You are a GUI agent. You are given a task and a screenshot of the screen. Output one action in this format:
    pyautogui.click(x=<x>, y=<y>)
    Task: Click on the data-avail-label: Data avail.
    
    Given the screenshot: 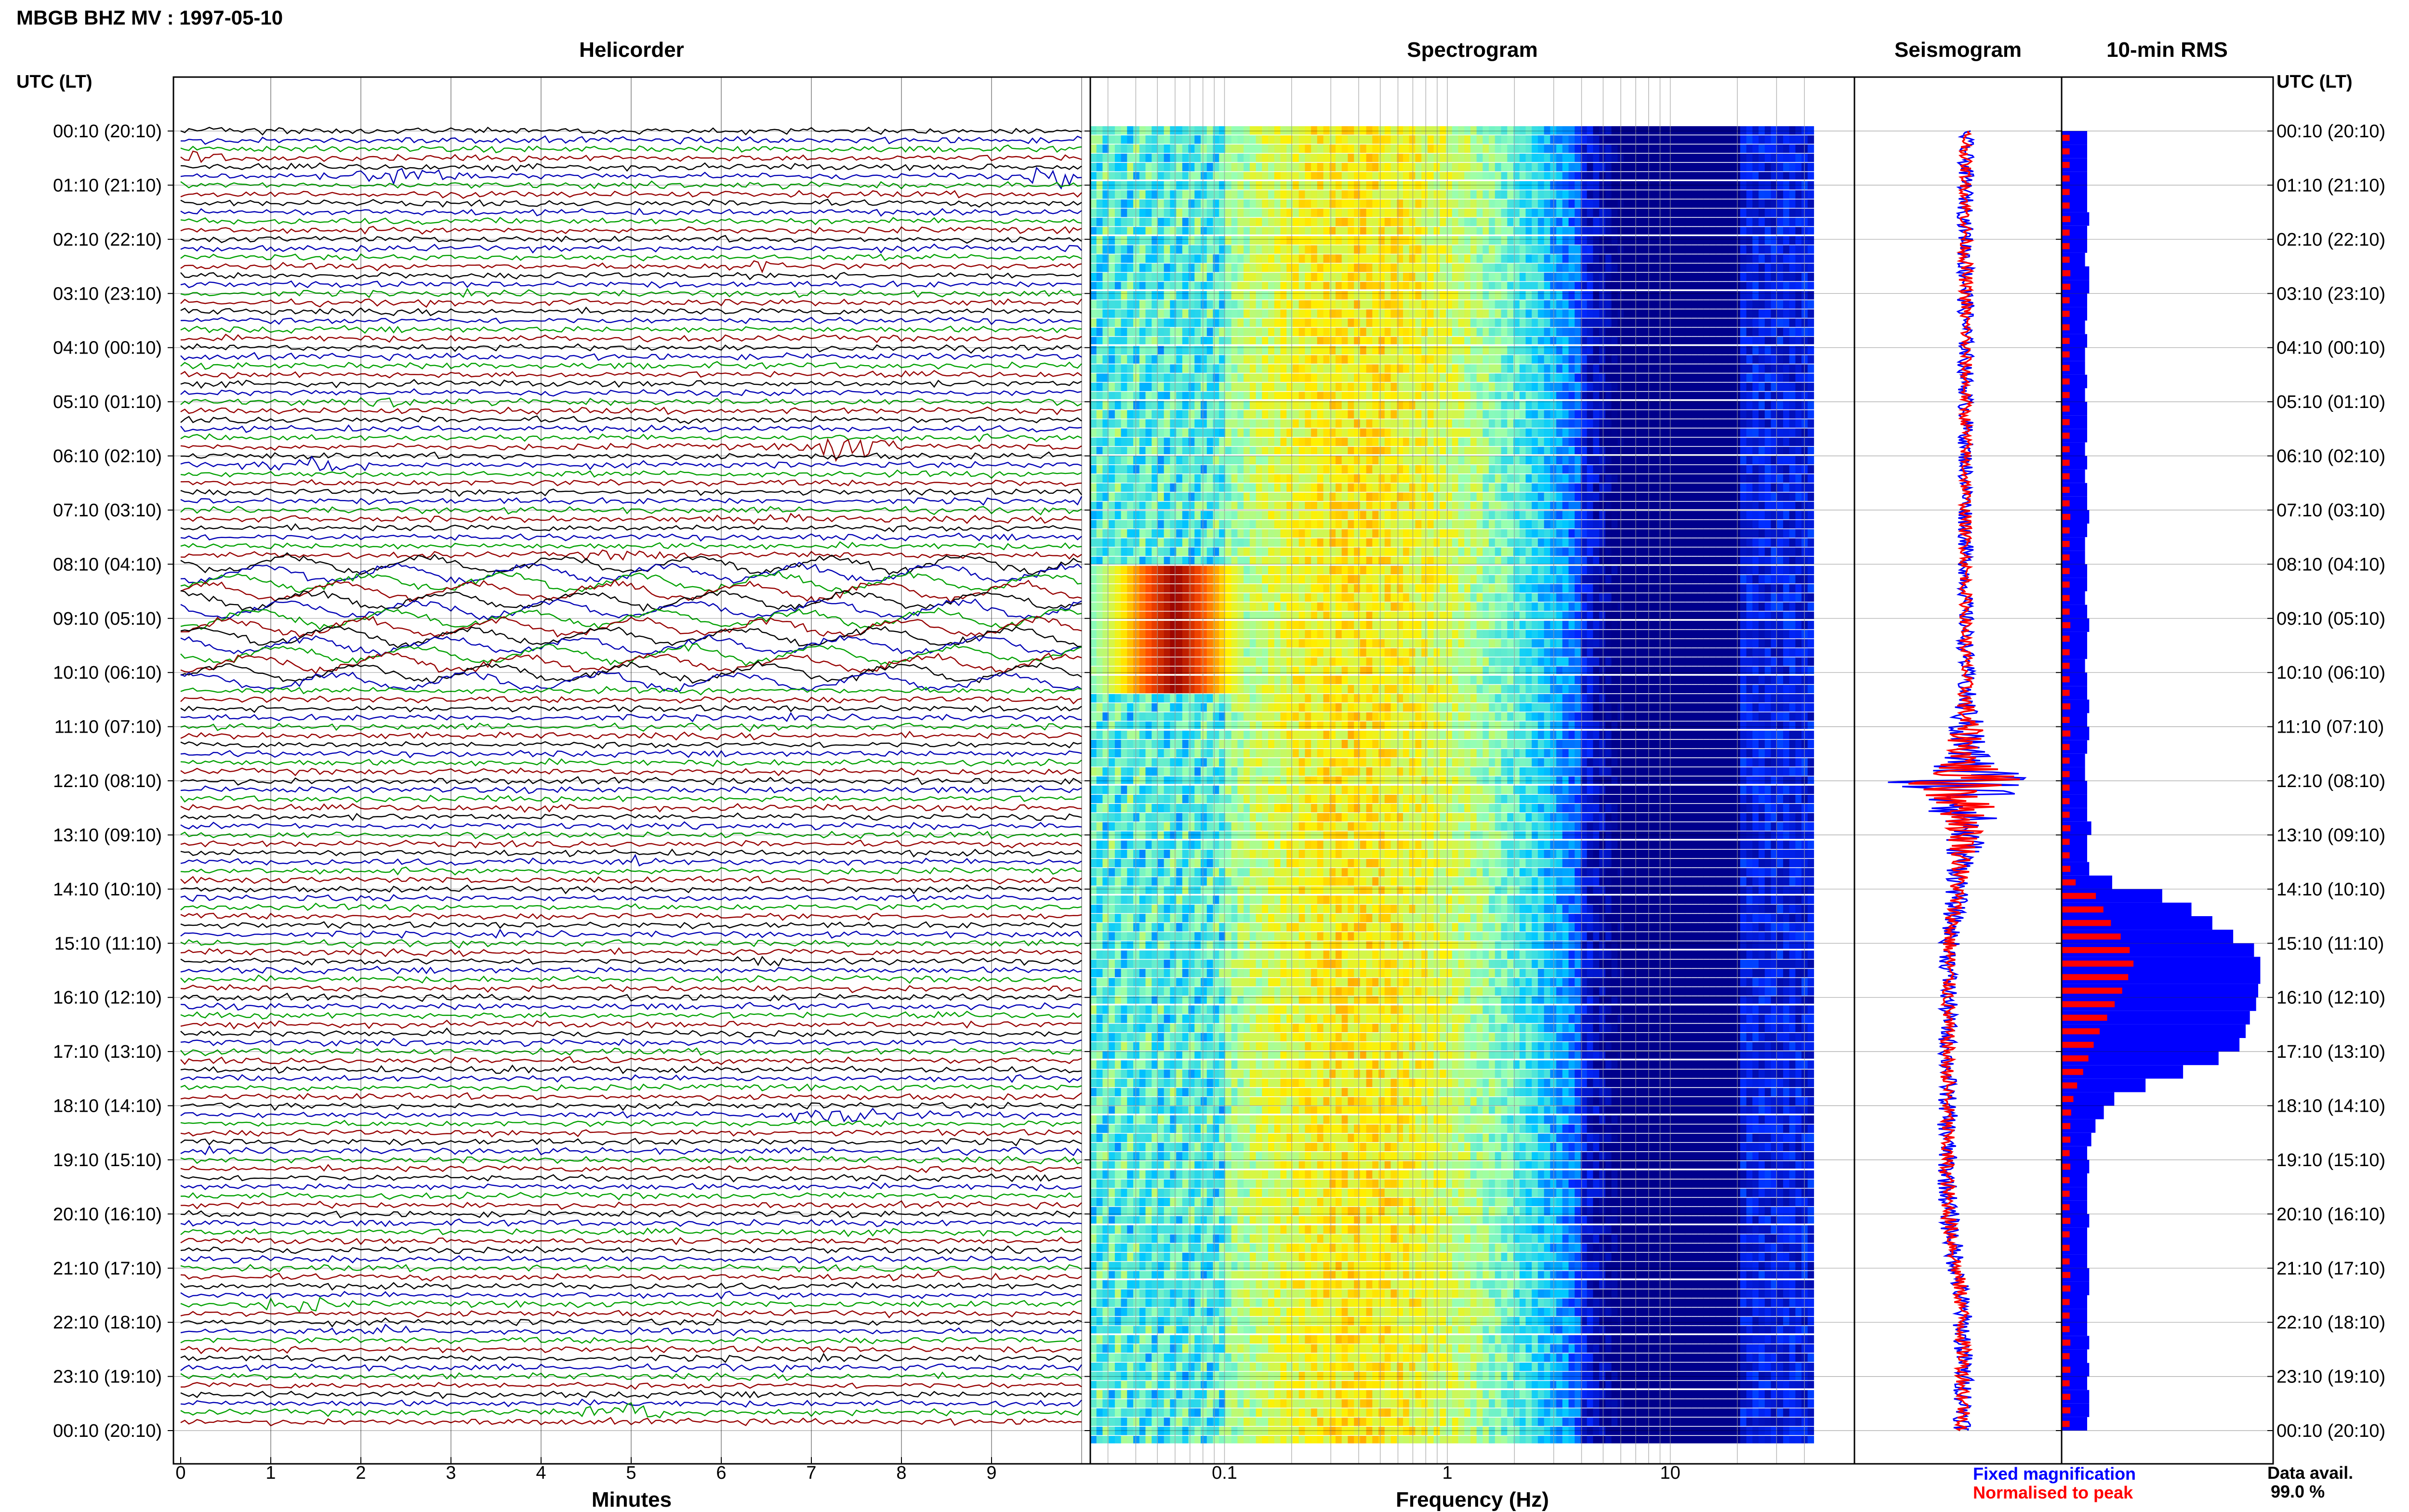 What is the action you would take?
    pyautogui.click(x=2310, y=1473)
    